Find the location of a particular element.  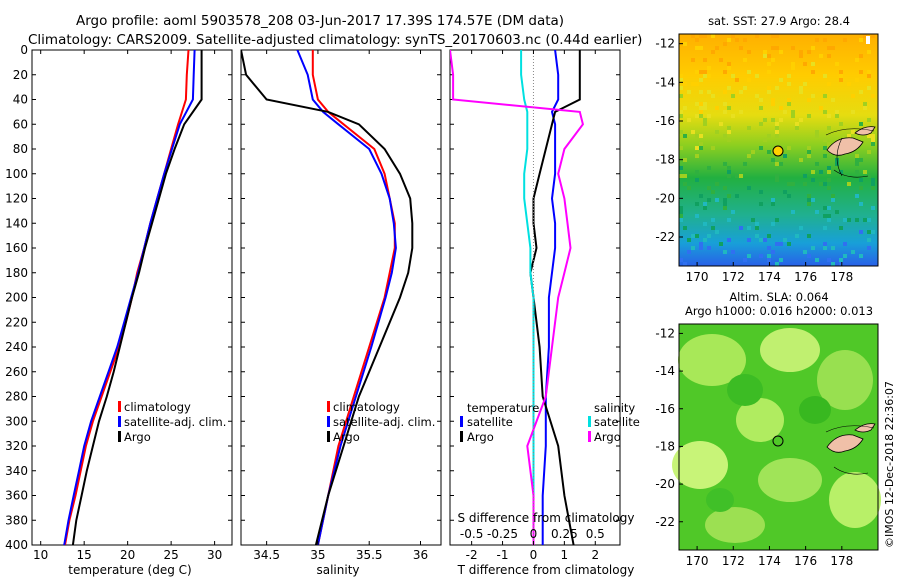

x-tick-label: 34.5 is located at coordinates (266, 555).